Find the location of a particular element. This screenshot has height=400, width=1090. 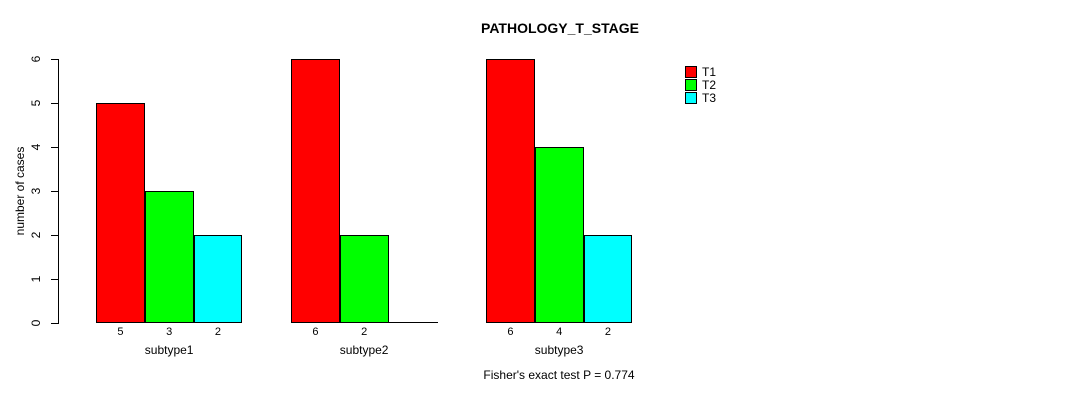

zero-bar-baseline-subtype2-T3 is located at coordinates (413, 322).